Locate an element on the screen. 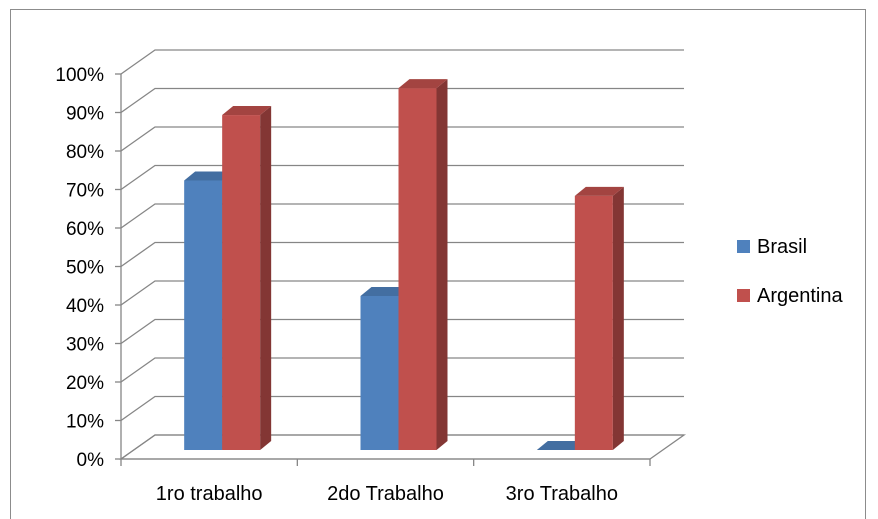 Image resolution: width=878 pixels, height=519 pixels. y-tick-label: 70% is located at coordinates (85, 191).